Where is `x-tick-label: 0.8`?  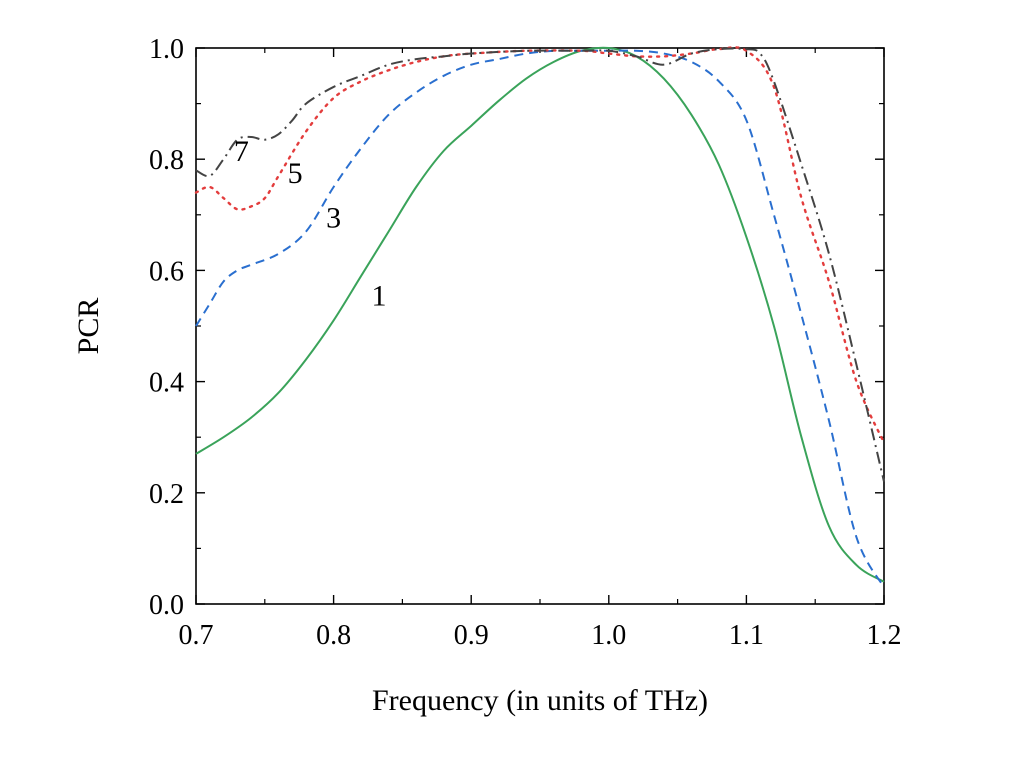 x-tick-label: 0.8 is located at coordinates (333, 635).